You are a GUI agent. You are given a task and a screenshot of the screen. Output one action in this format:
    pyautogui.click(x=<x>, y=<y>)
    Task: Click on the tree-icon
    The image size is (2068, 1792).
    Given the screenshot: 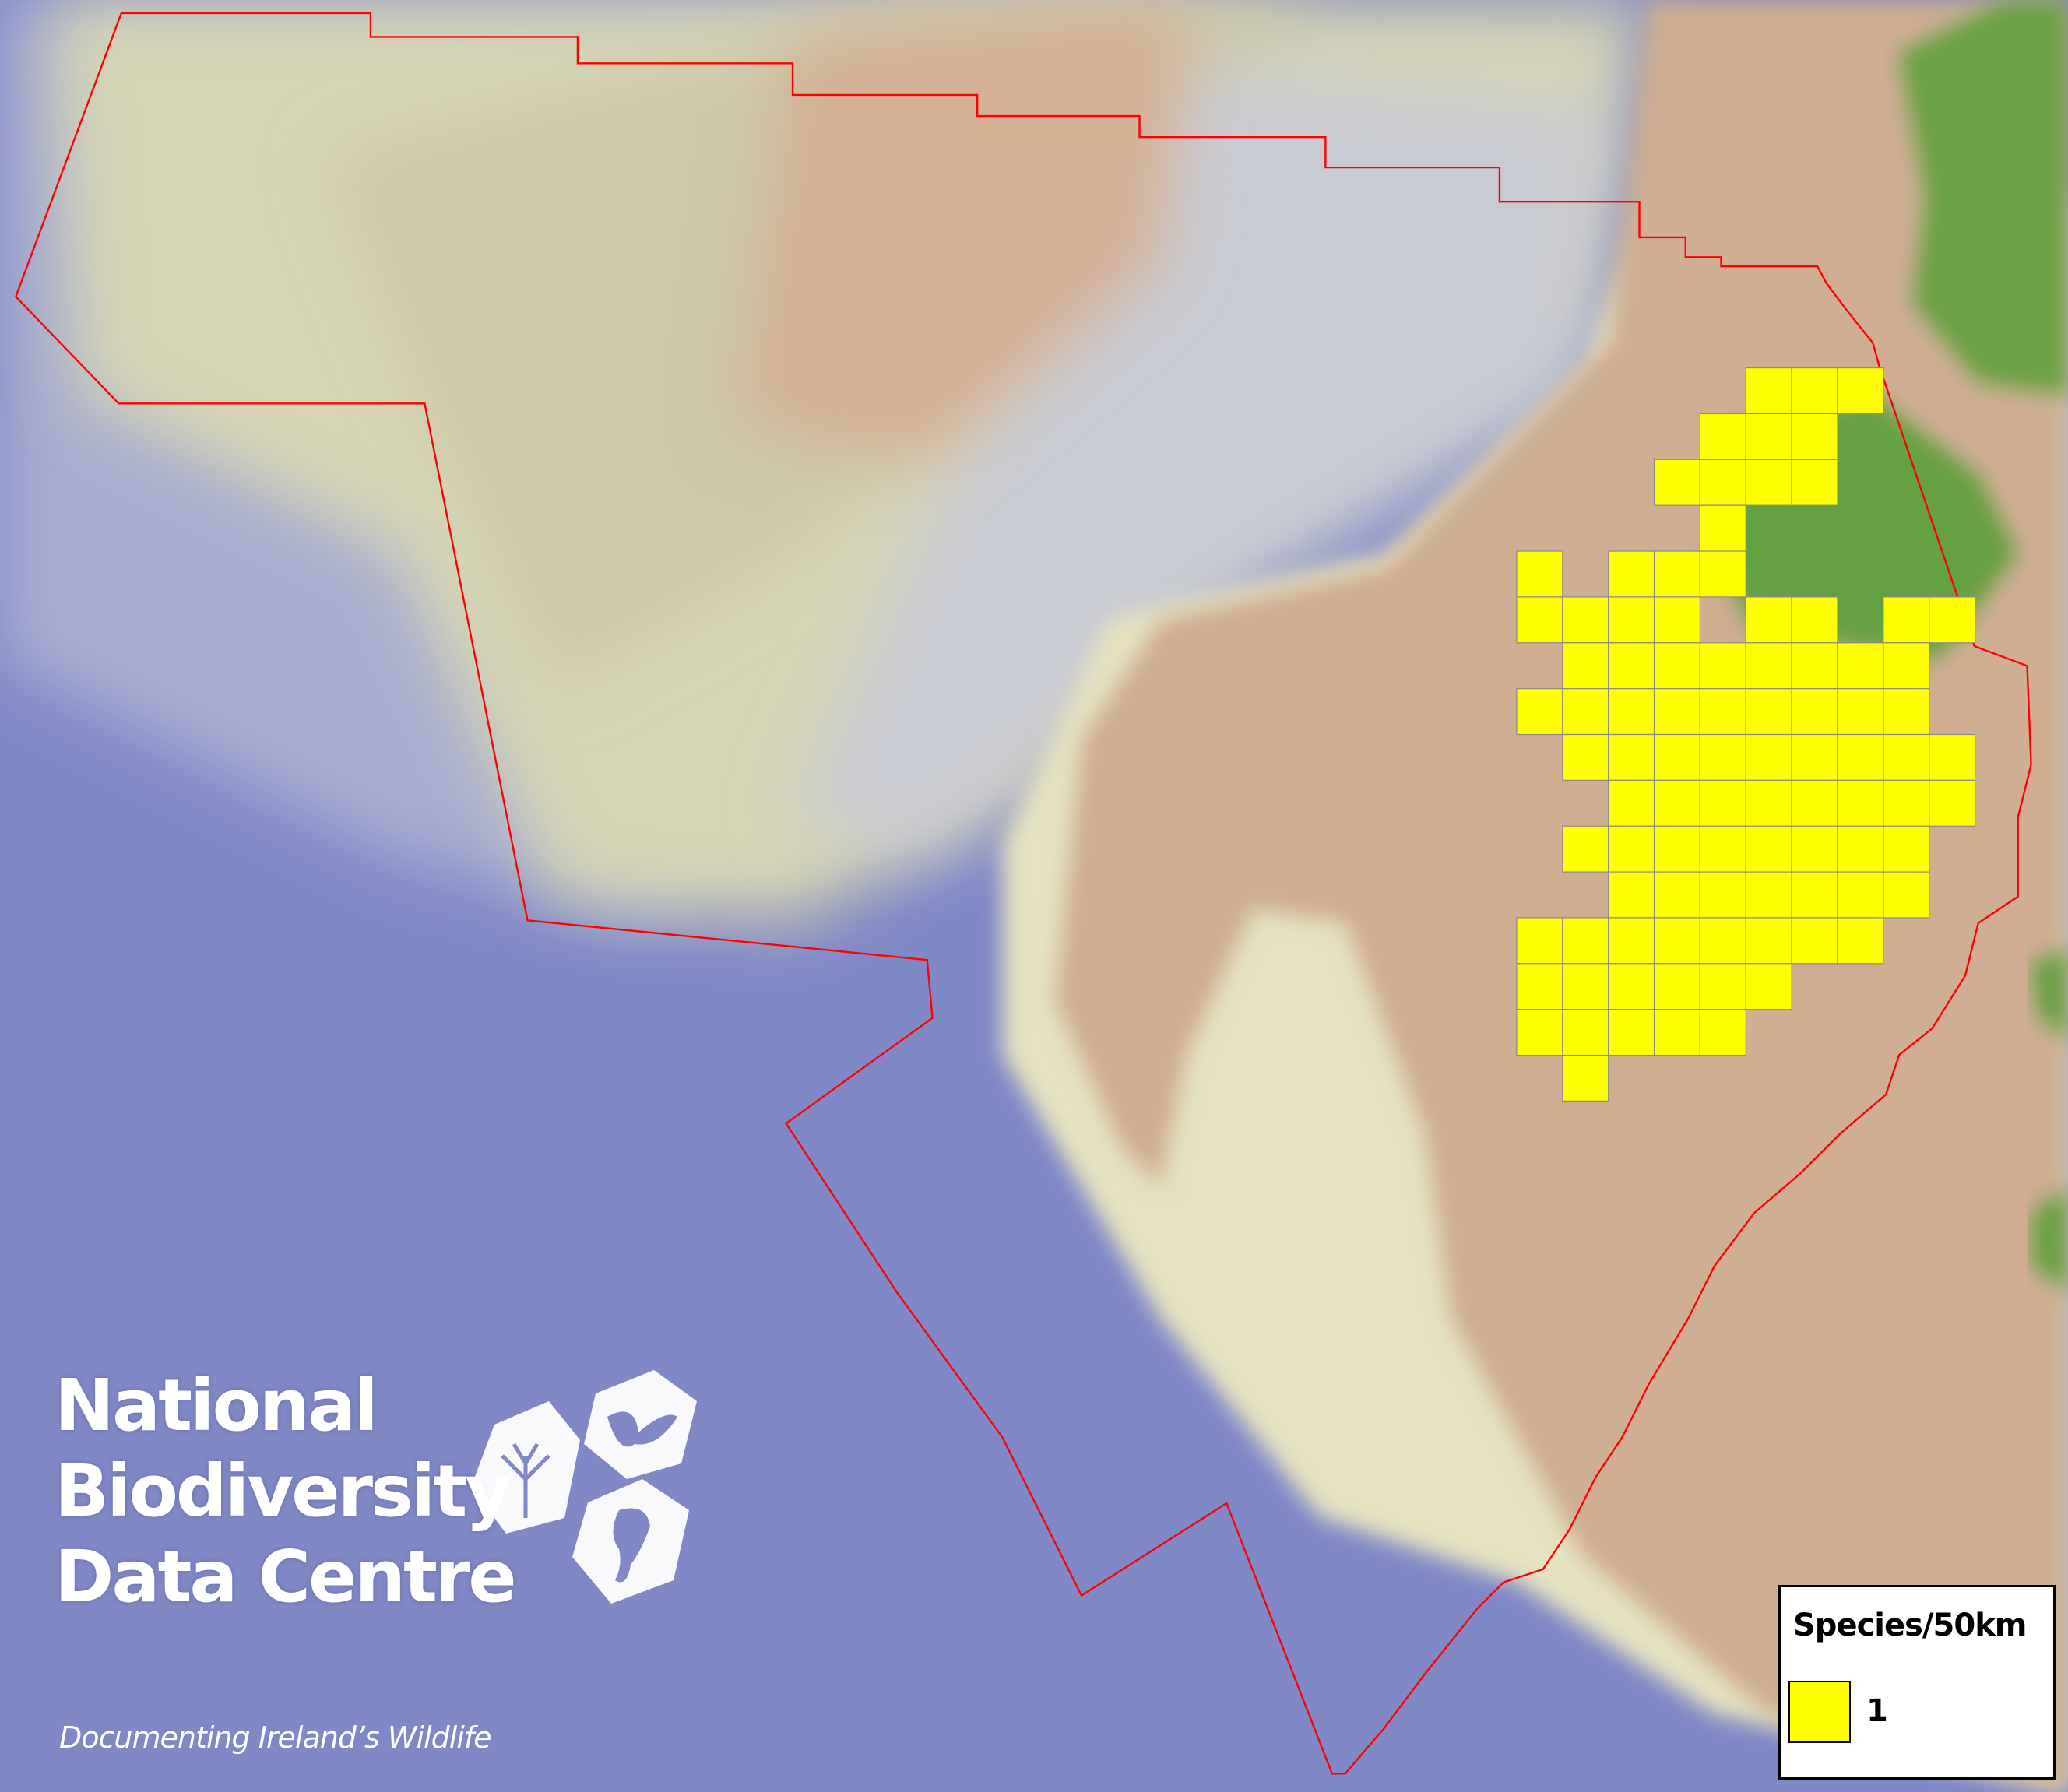 What is the action you would take?
    pyautogui.click(x=525, y=1467)
    